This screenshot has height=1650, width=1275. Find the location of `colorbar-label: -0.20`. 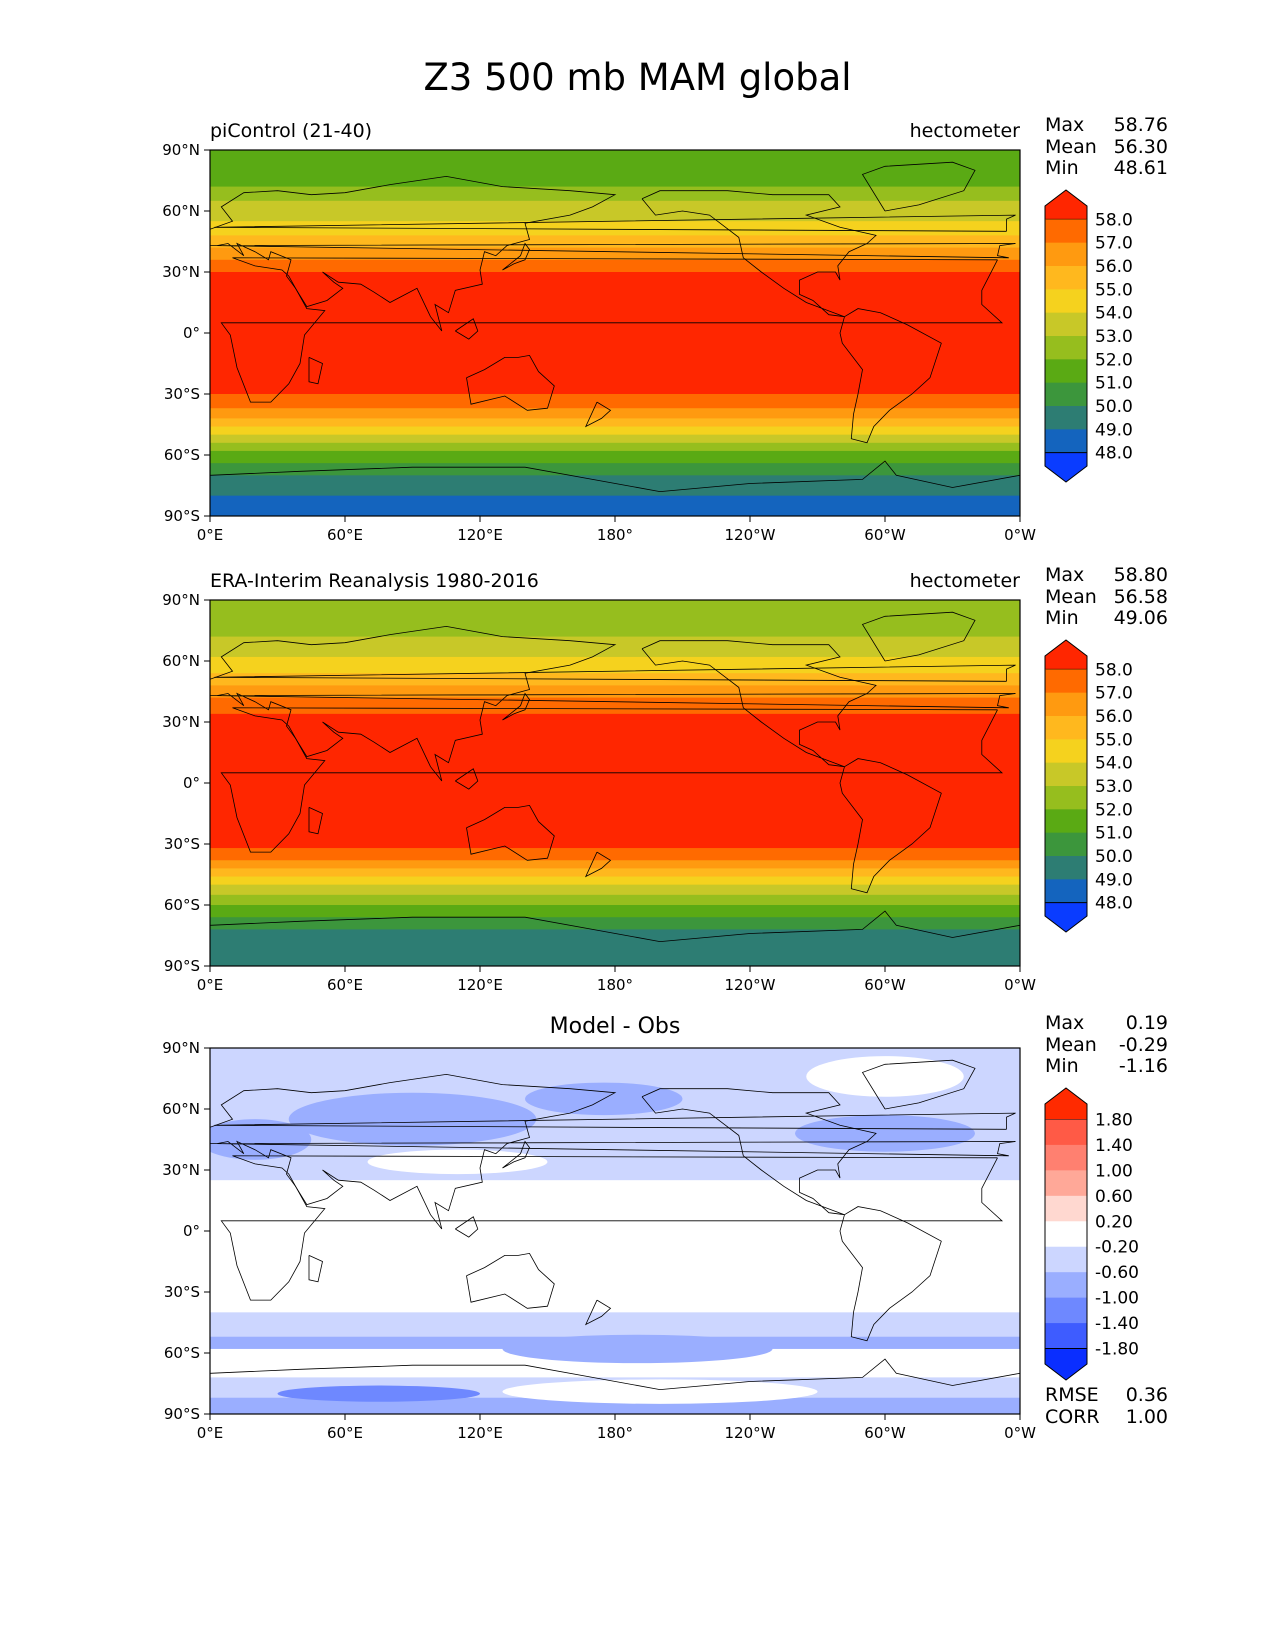

colorbar-label: -0.20 is located at coordinates (1117, 1248).